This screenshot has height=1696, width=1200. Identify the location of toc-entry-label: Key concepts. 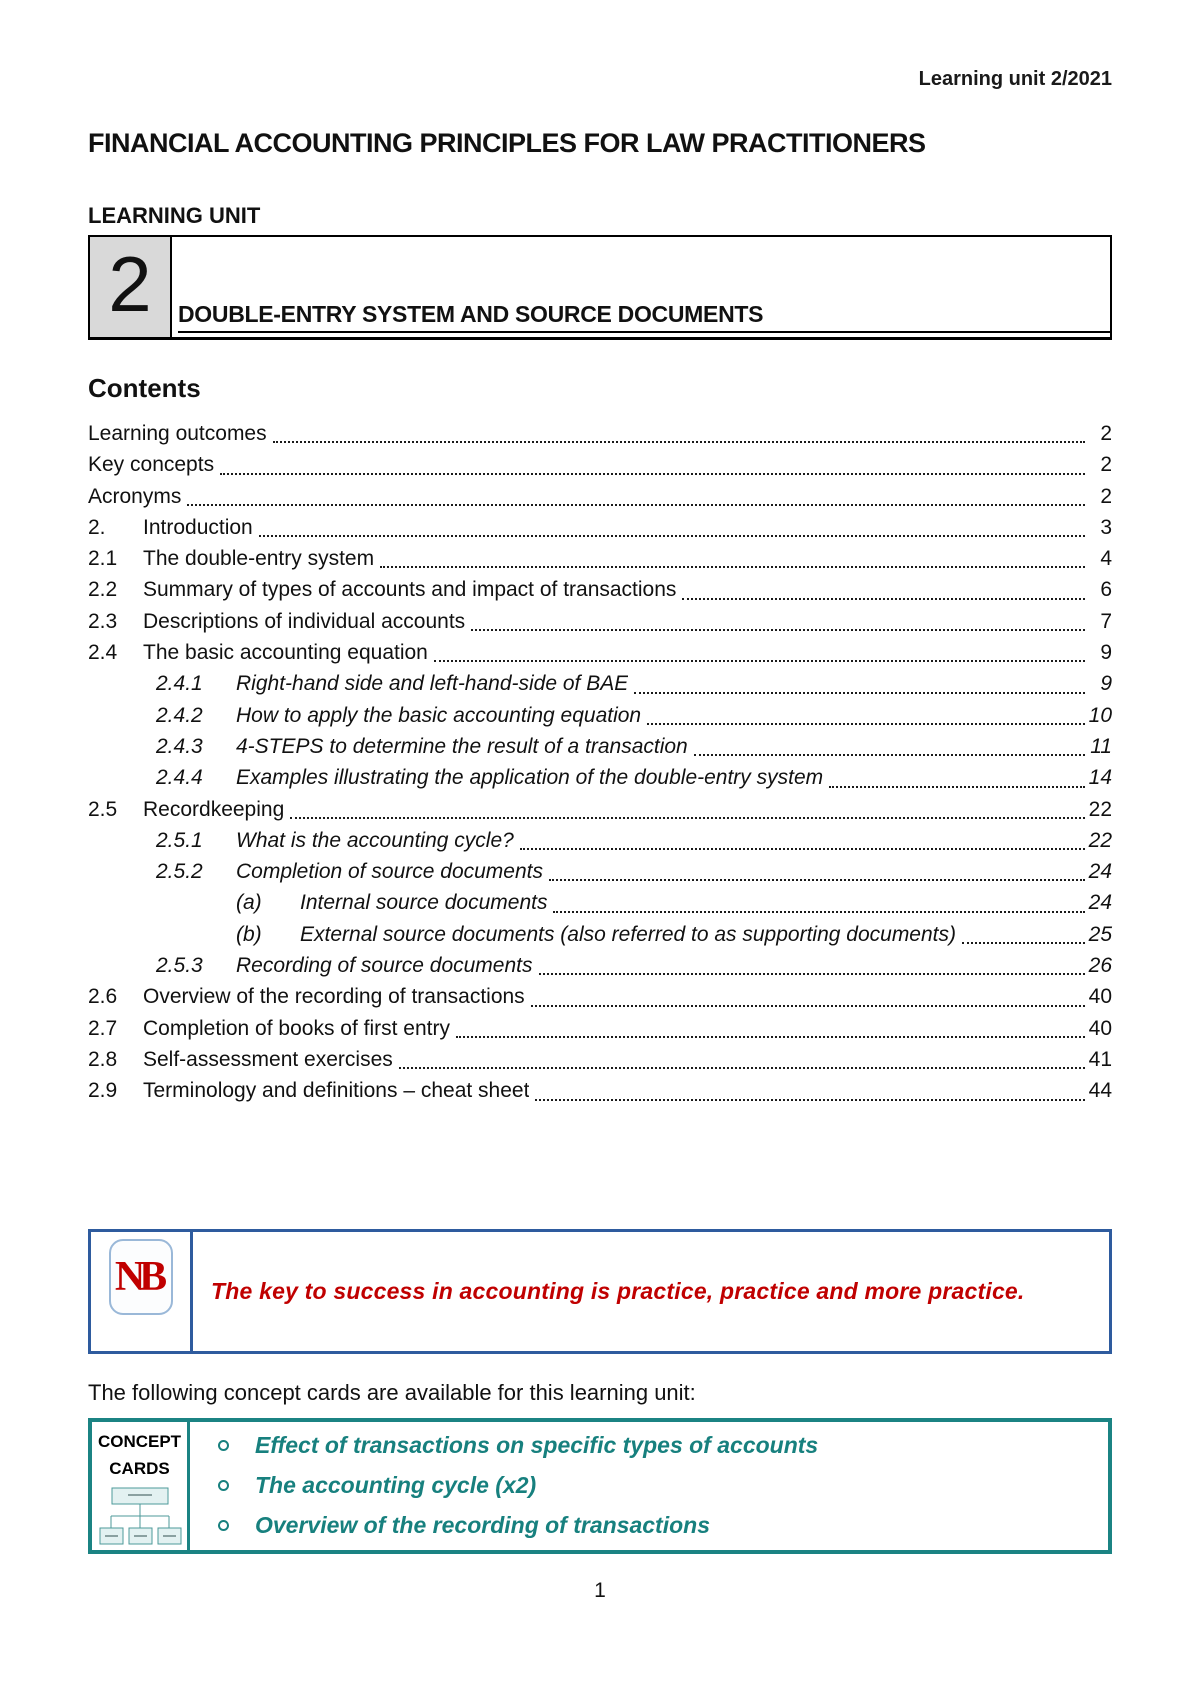
(151, 465).